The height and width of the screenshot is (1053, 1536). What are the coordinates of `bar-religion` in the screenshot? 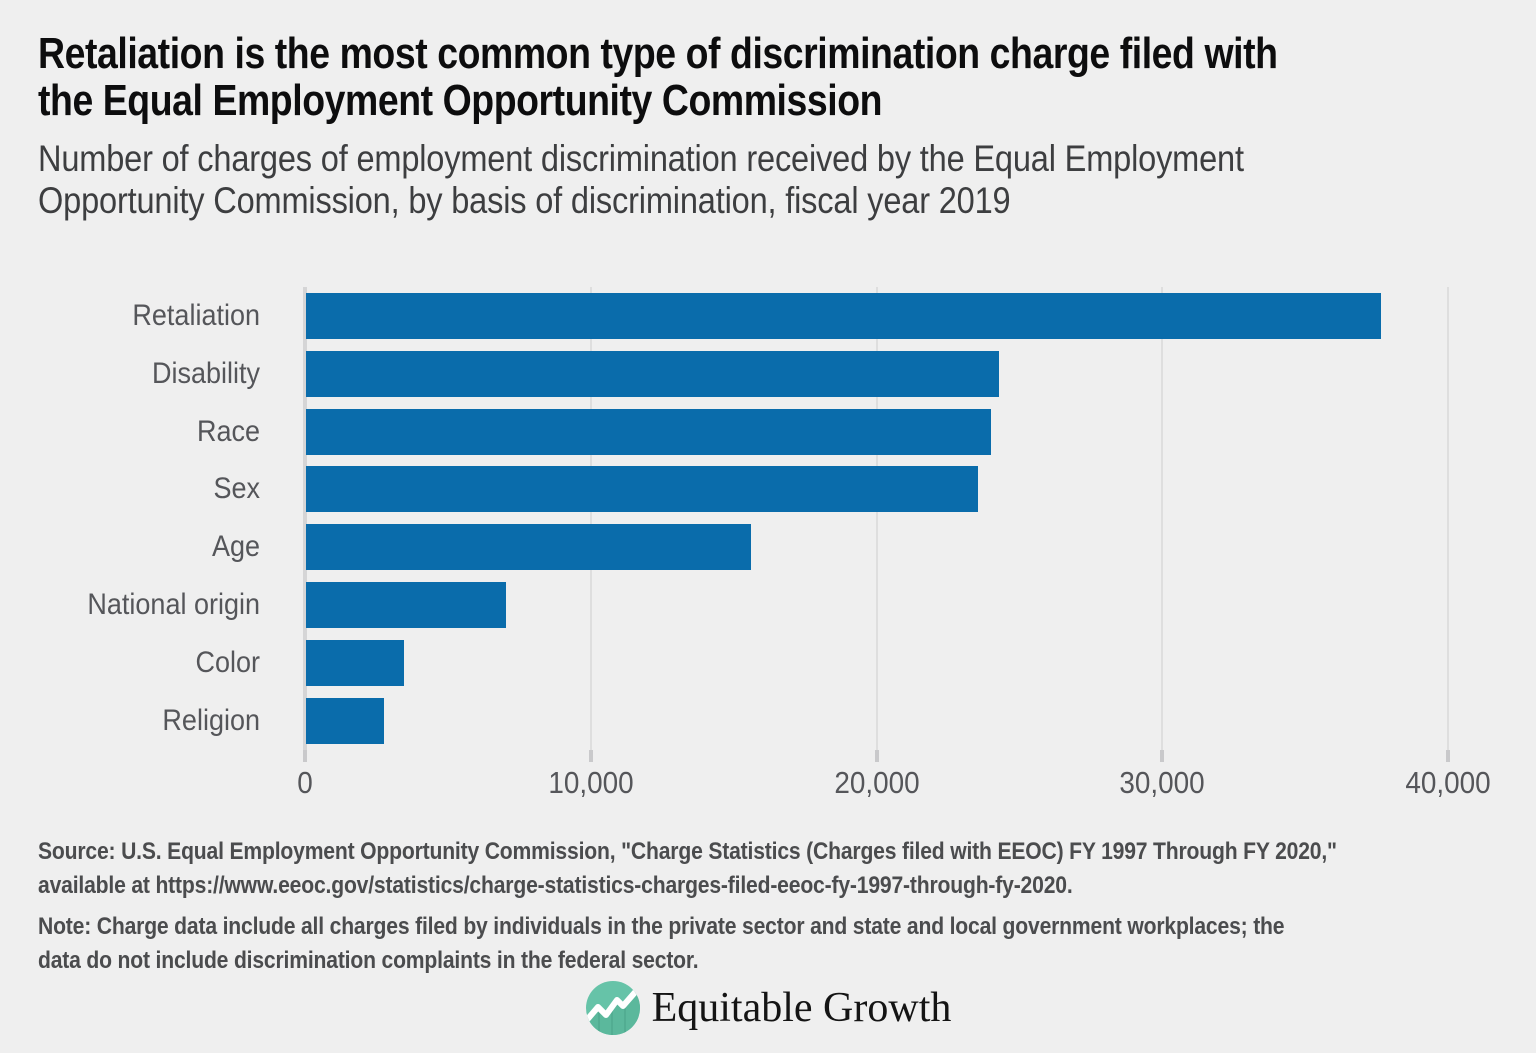 It's located at (345, 720).